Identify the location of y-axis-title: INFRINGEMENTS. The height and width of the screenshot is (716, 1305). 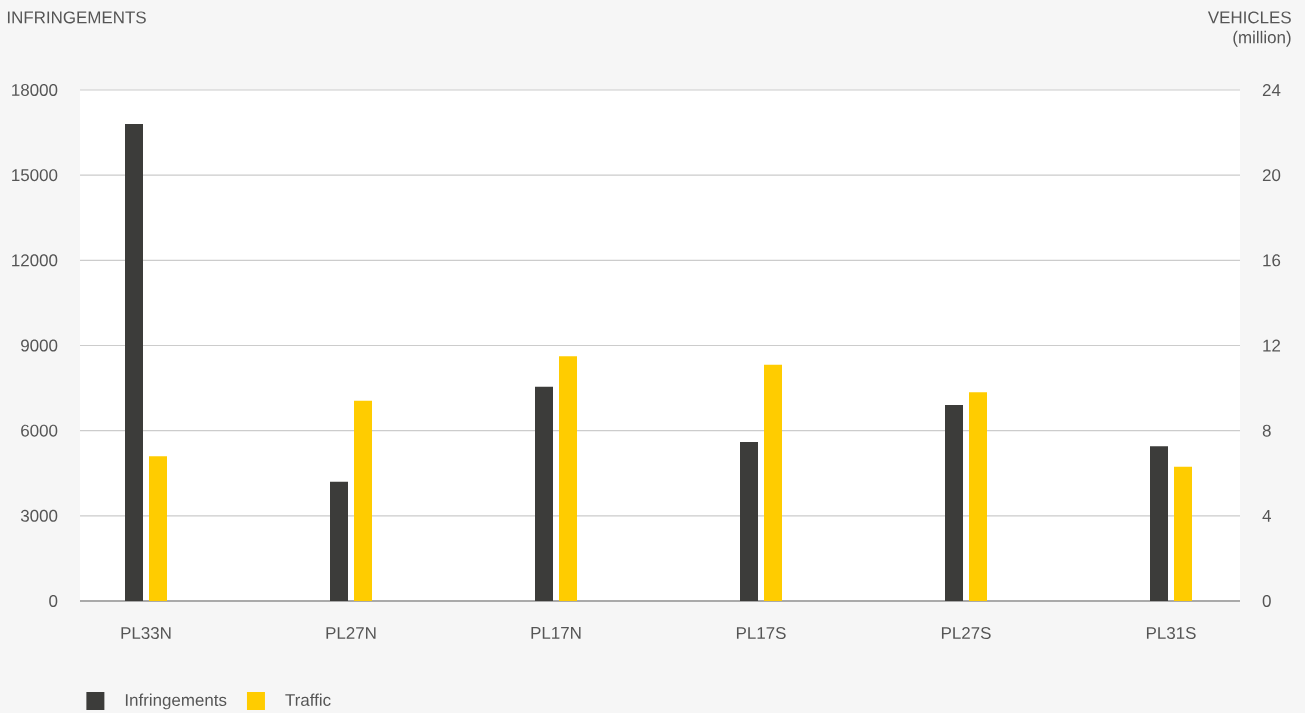
(76, 17).